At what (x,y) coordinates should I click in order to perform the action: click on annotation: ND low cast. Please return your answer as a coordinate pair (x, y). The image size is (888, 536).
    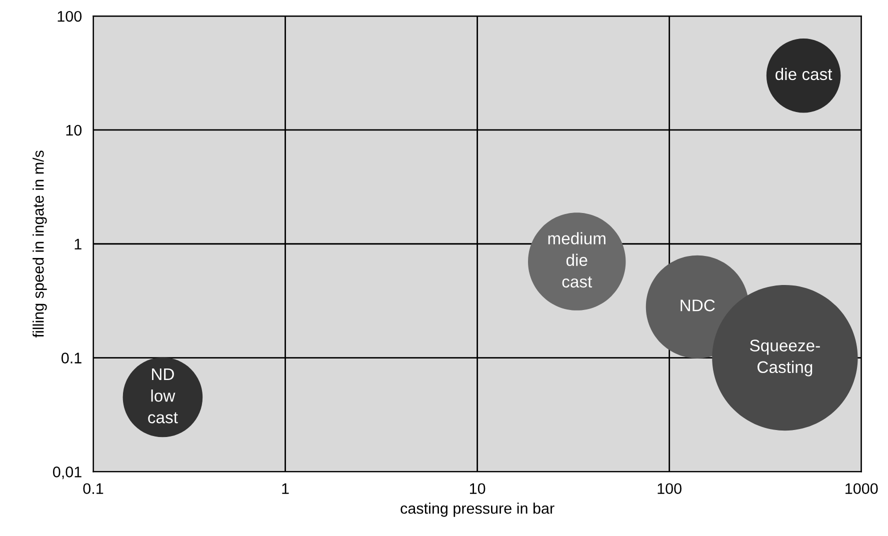
    Looking at the image, I should click on (163, 396).